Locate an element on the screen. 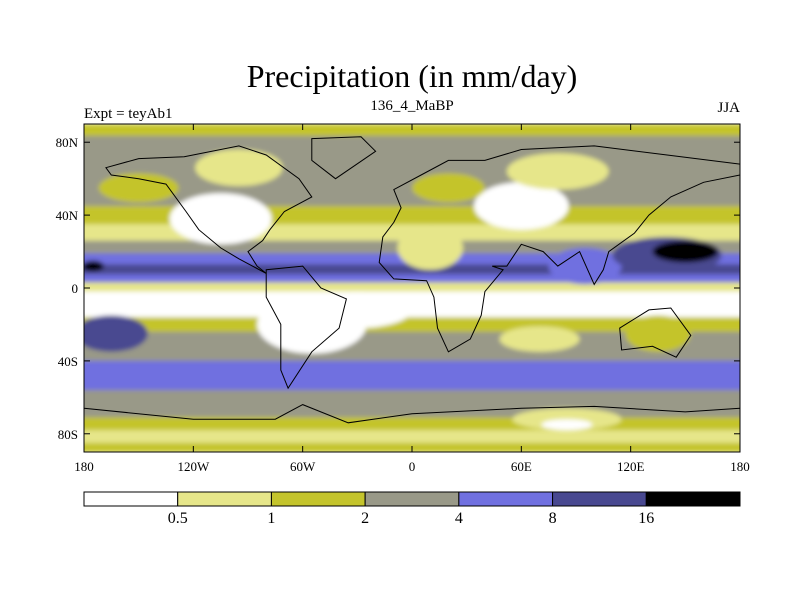  y-tick-label: 40S is located at coordinates (68, 361).